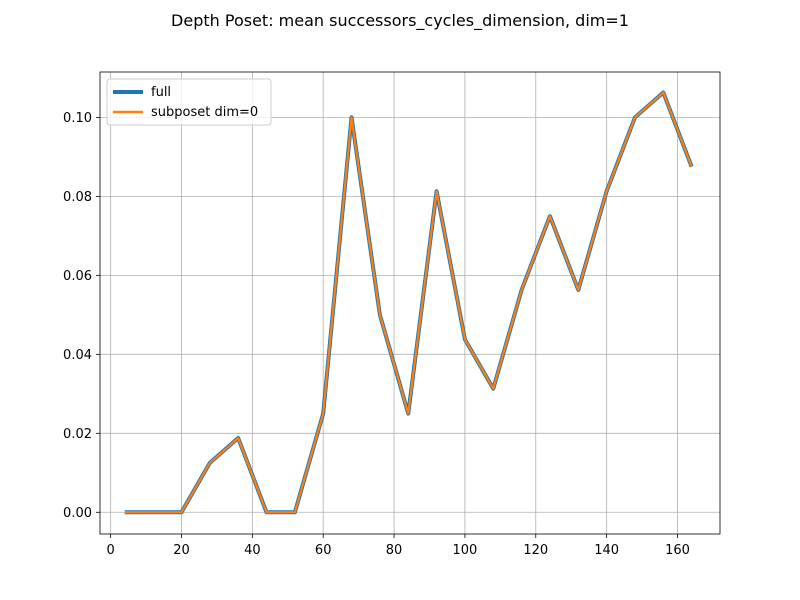  I want to click on x-tick-label: 20, so click(181, 550).